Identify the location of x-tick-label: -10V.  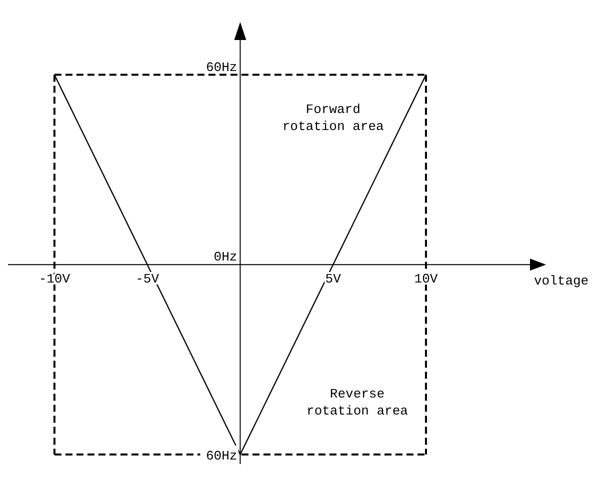
(54, 279).